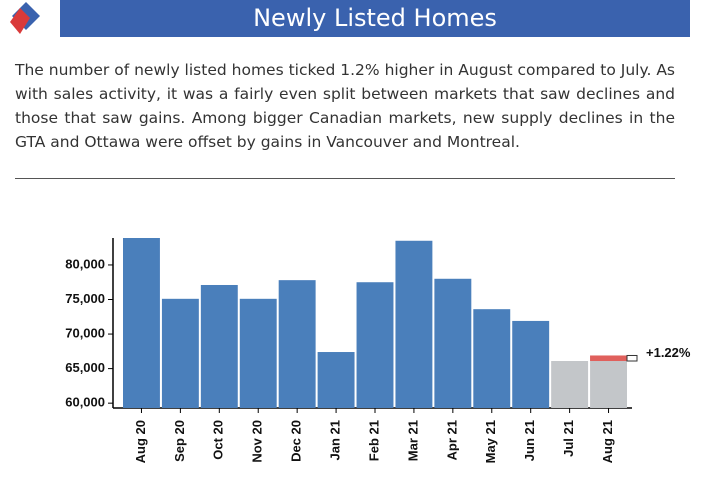  What do you see at coordinates (85, 298) in the screenshot?
I see `y-tick-label: 75,000` at bounding box center [85, 298].